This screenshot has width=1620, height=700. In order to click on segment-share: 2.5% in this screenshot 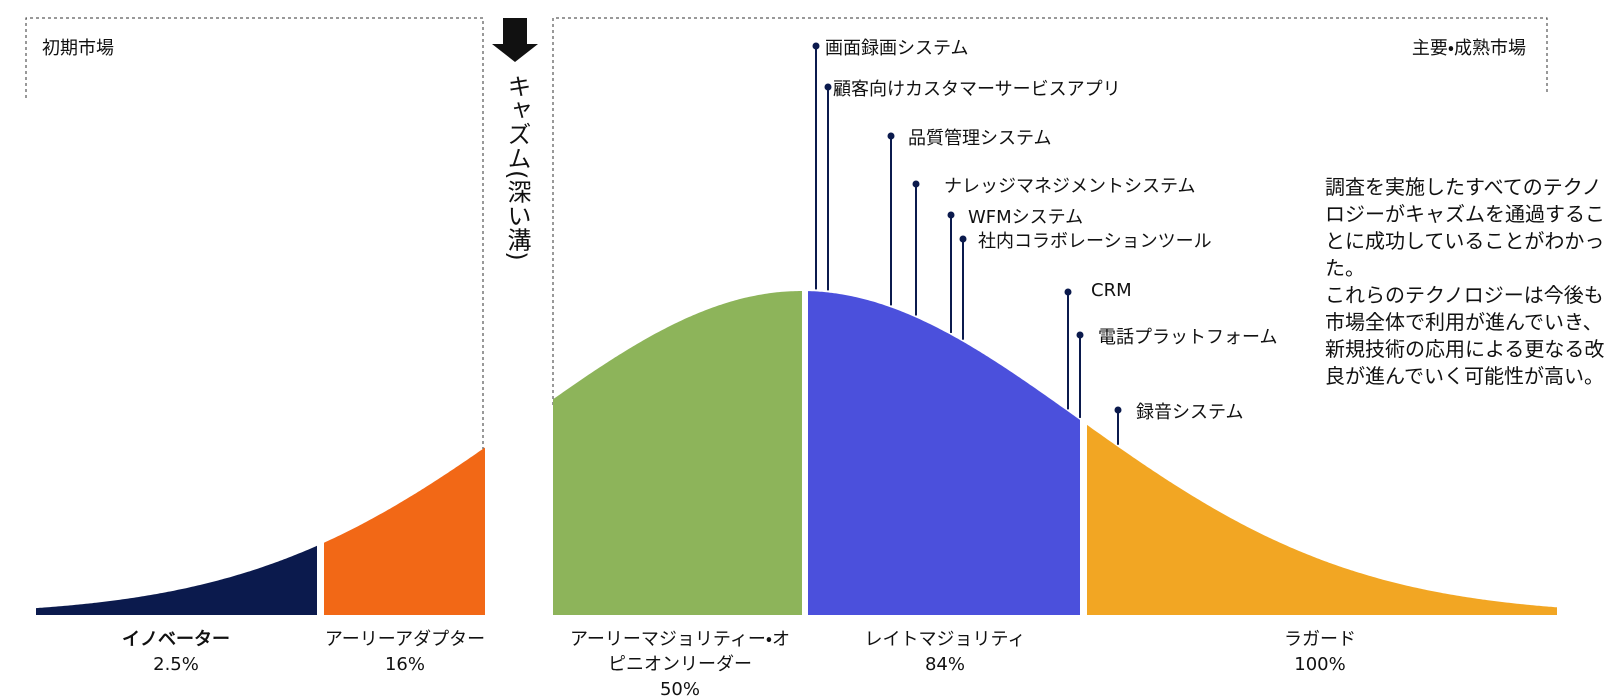, I will do `click(176, 664)`.